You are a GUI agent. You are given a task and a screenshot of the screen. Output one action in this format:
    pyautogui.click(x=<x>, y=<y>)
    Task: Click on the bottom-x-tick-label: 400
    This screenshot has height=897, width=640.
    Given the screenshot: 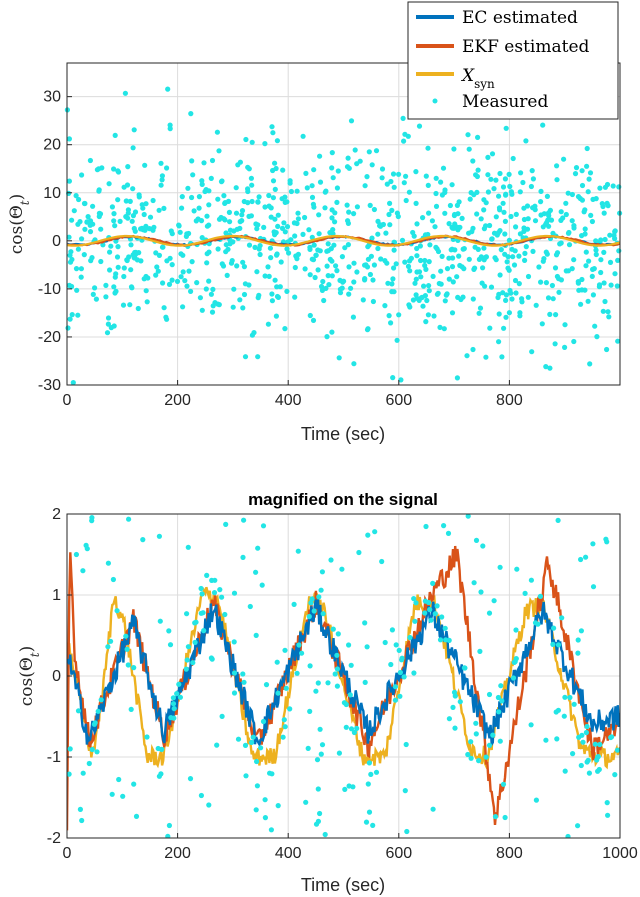 What is the action you would take?
    pyautogui.click(x=288, y=853)
    